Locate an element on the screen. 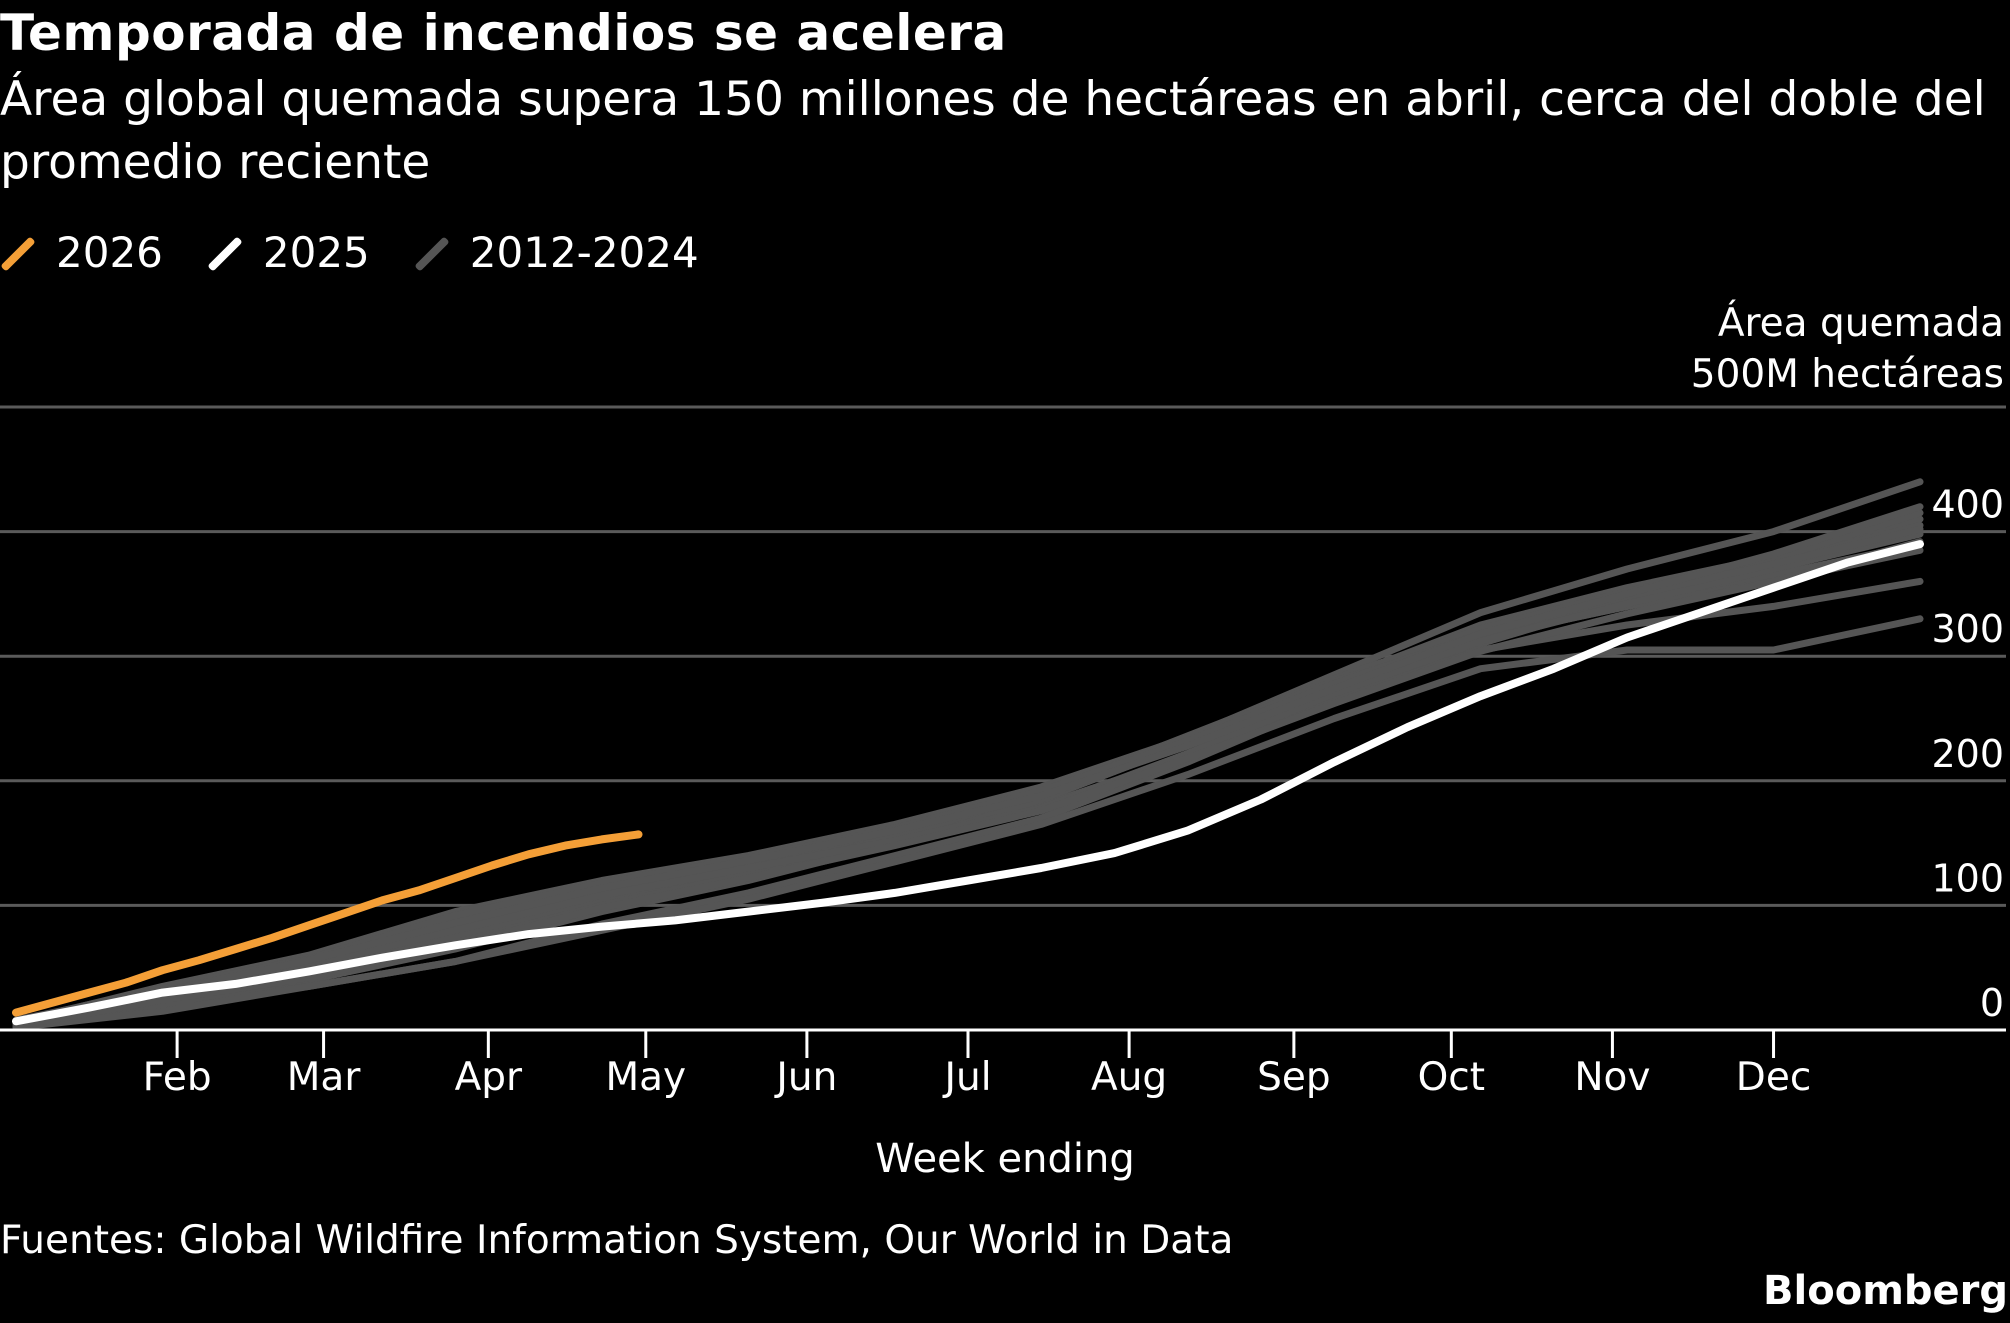 The height and width of the screenshot is (1323, 2010). y-tick-label-300: 300 is located at coordinates (1967, 629).